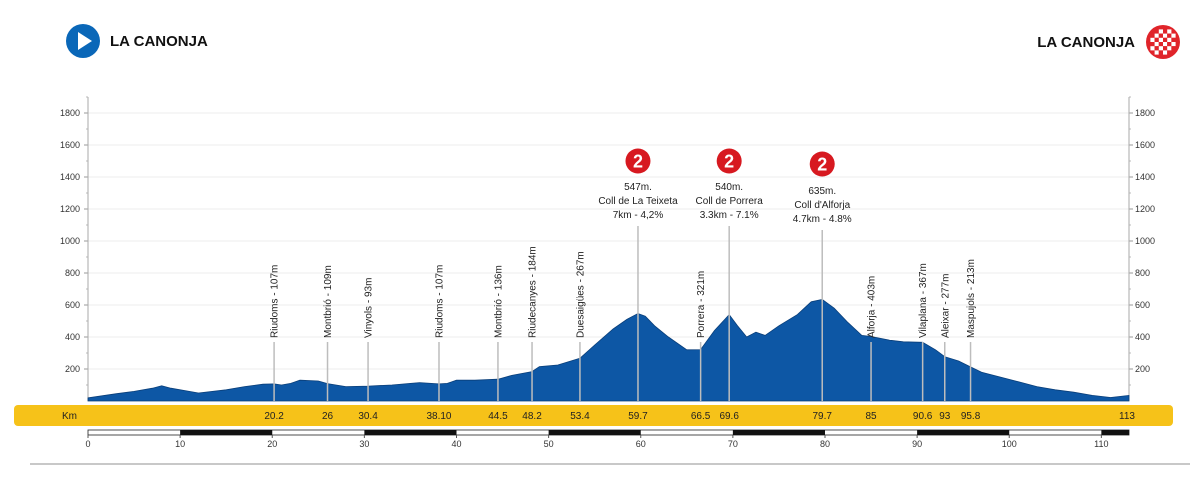 This screenshot has width=1195, height=481. What do you see at coordinates (70, 241) in the screenshot?
I see `y-tick-label-left: 1000` at bounding box center [70, 241].